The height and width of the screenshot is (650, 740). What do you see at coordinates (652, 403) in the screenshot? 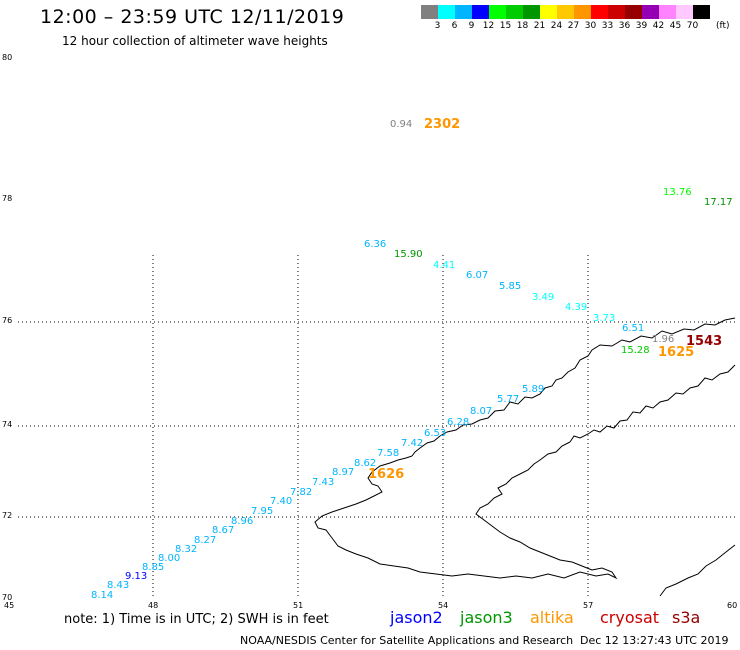
I see `coastline-north-island-east` at bounding box center [652, 403].